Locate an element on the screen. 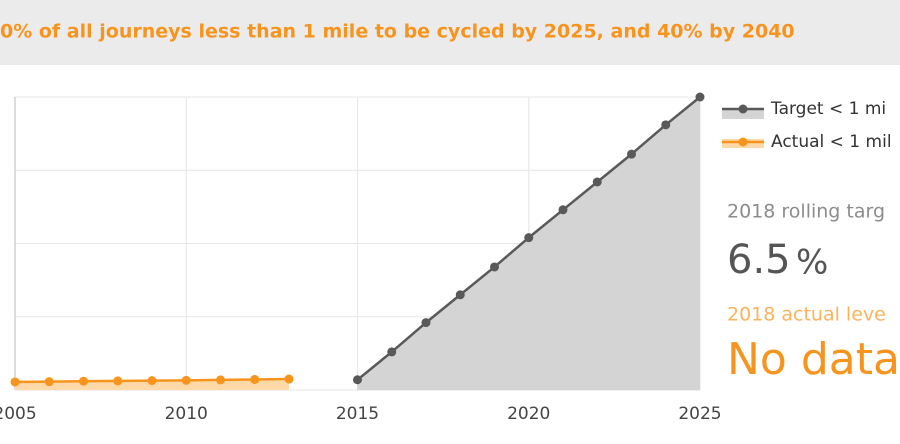 The height and width of the screenshot is (444, 900). target-value: 6.5 is located at coordinates (759, 260).